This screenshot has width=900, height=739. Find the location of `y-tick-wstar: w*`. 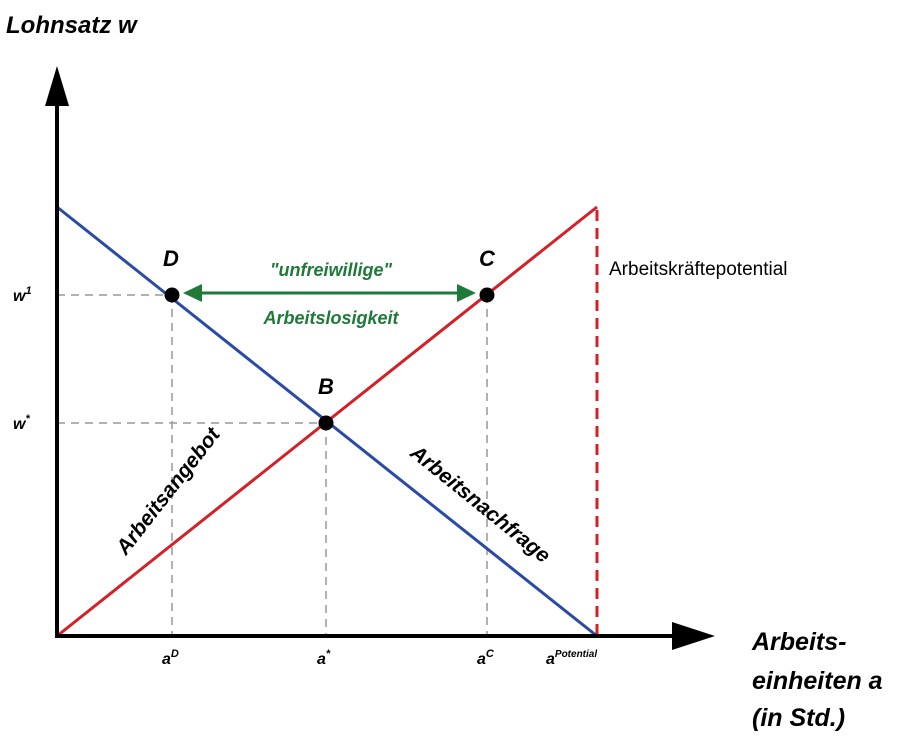

y-tick-wstar: w* is located at coordinates (21, 423).